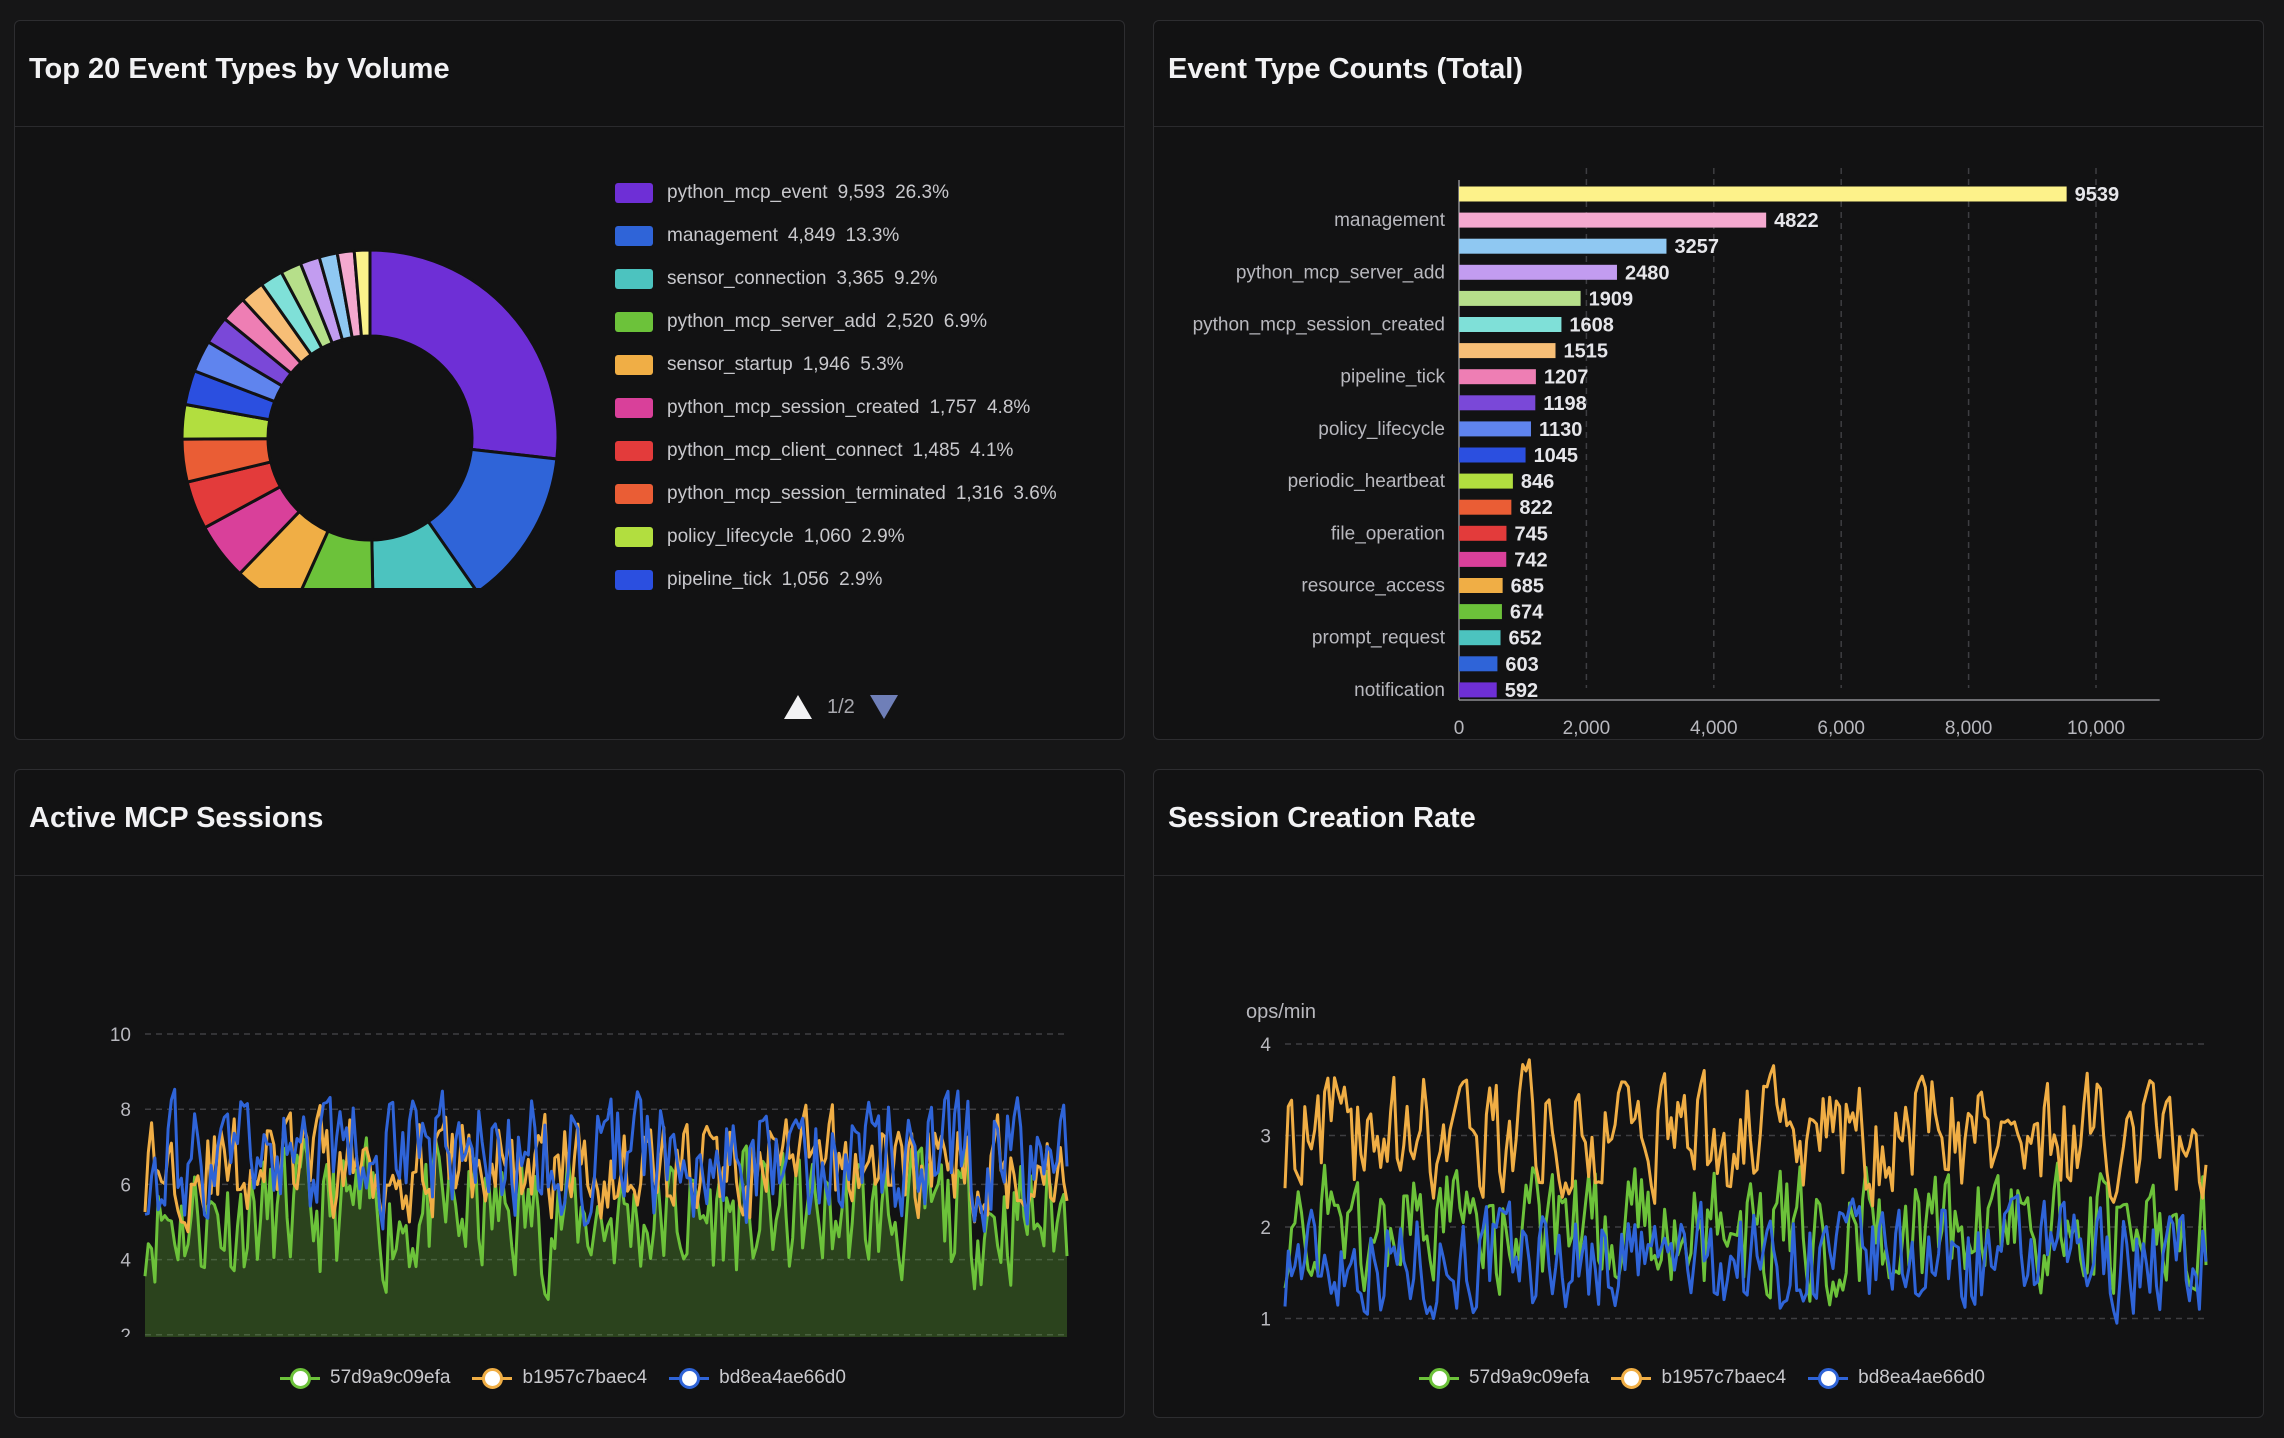  What do you see at coordinates (759, 365) in the screenshot?
I see `legend-item: sensor_startup 1,946 5.3%` at bounding box center [759, 365].